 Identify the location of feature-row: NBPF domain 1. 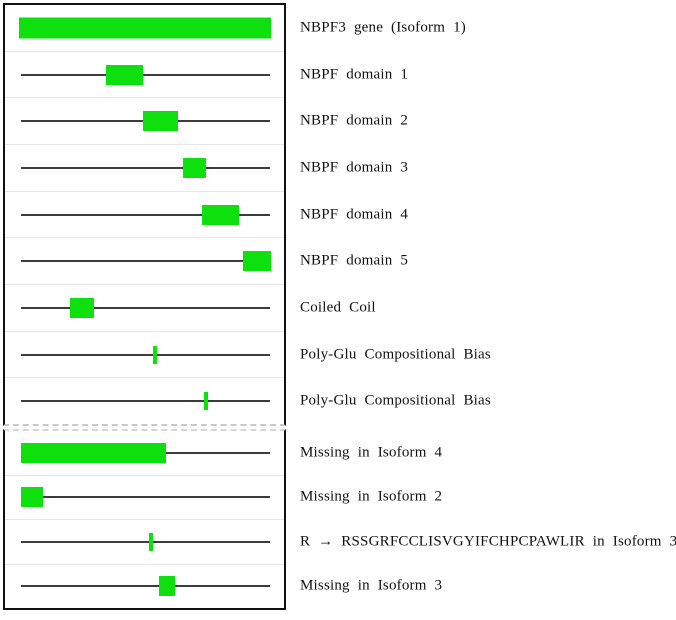
(206, 75).